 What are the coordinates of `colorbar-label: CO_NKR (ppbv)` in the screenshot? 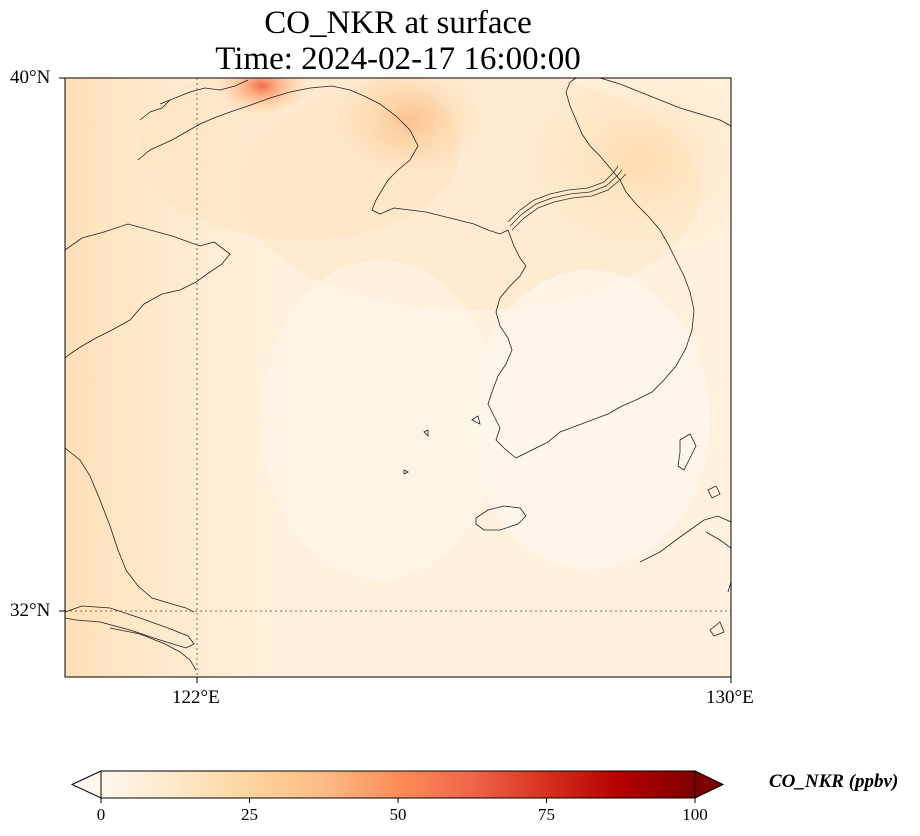 It's located at (834, 781).